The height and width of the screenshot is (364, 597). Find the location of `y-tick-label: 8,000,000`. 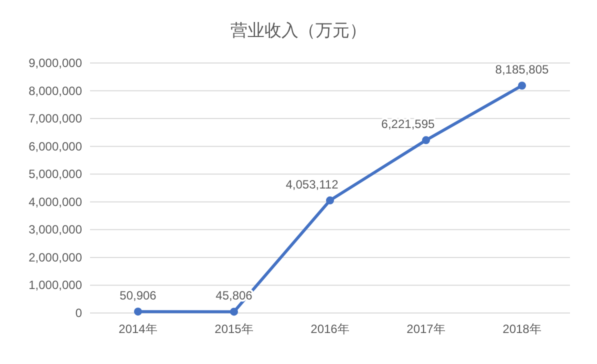

y-tick-label: 8,000,000 is located at coordinates (55, 91).